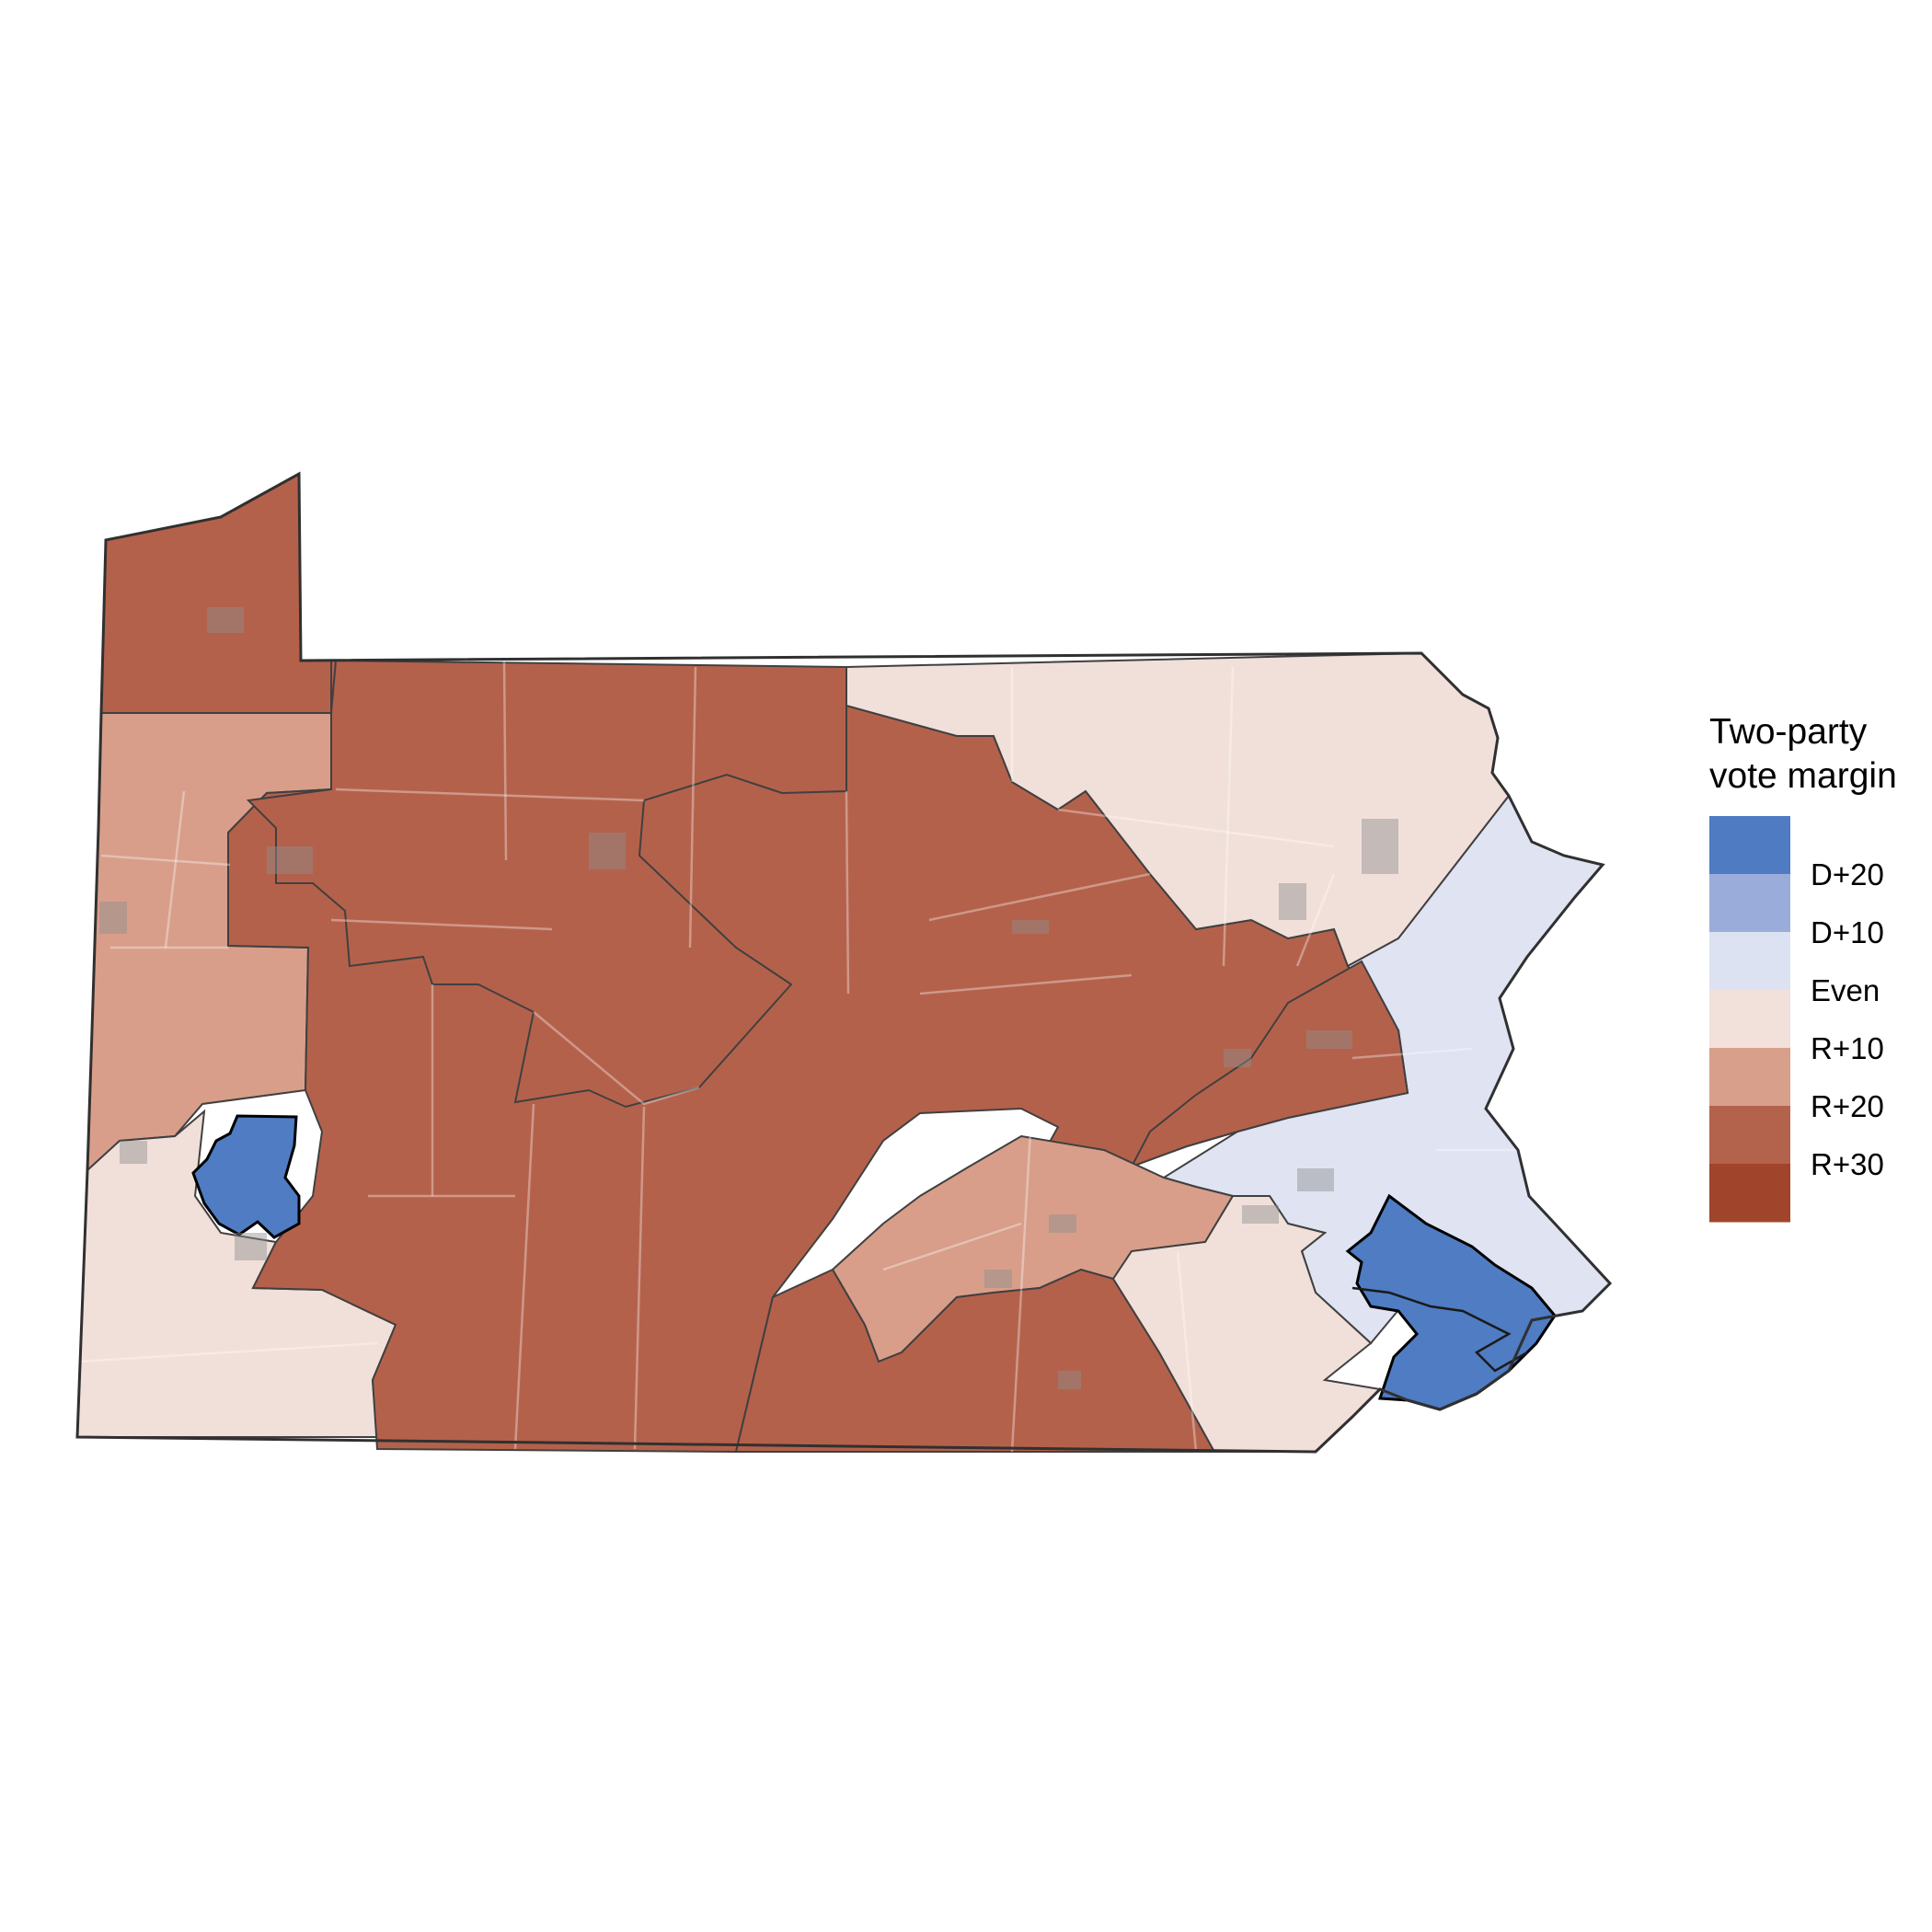 This screenshot has height=1932, width=1932. What do you see at coordinates (1847, 1164) in the screenshot?
I see `legend-label-5: R+30` at bounding box center [1847, 1164].